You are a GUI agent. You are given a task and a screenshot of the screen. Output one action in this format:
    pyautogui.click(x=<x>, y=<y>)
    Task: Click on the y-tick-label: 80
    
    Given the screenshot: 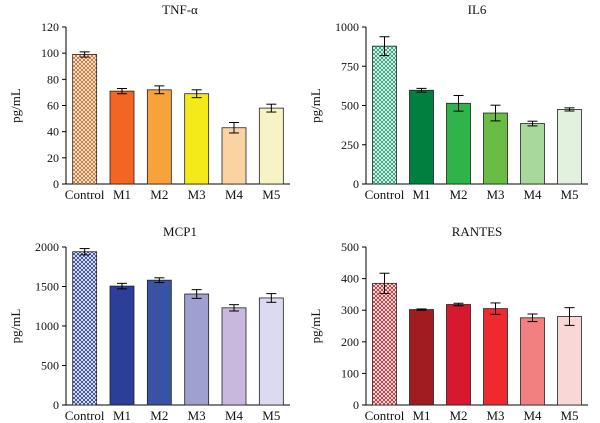 What is the action you would take?
    pyautogui.click(x=53, y=79)
    